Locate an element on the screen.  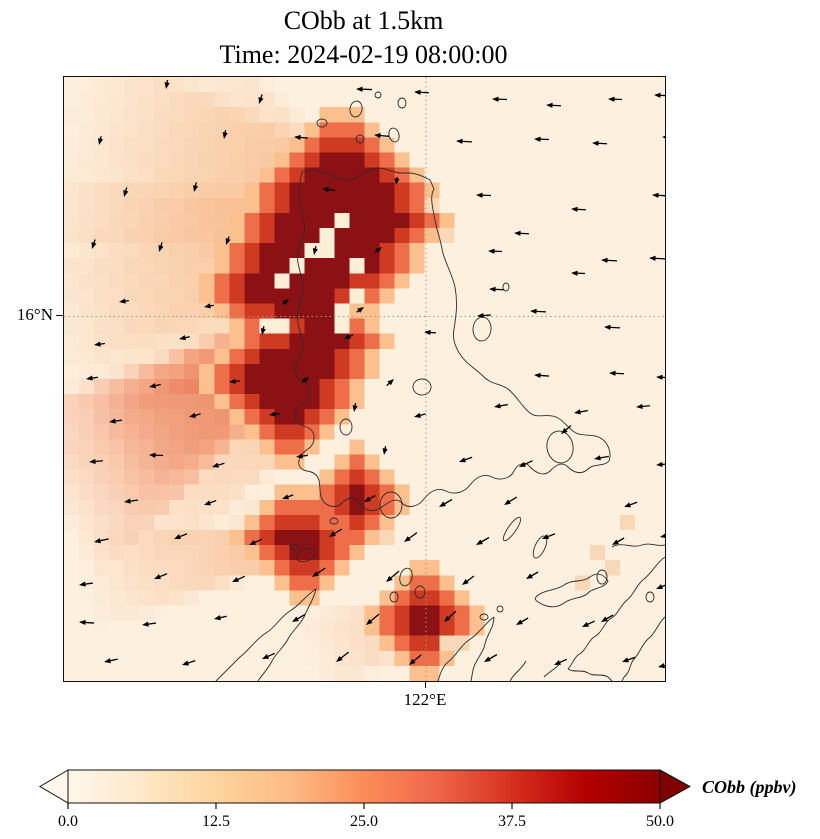
colorbar-label: CObb (ppbv) is located at coordinates (749, 787).